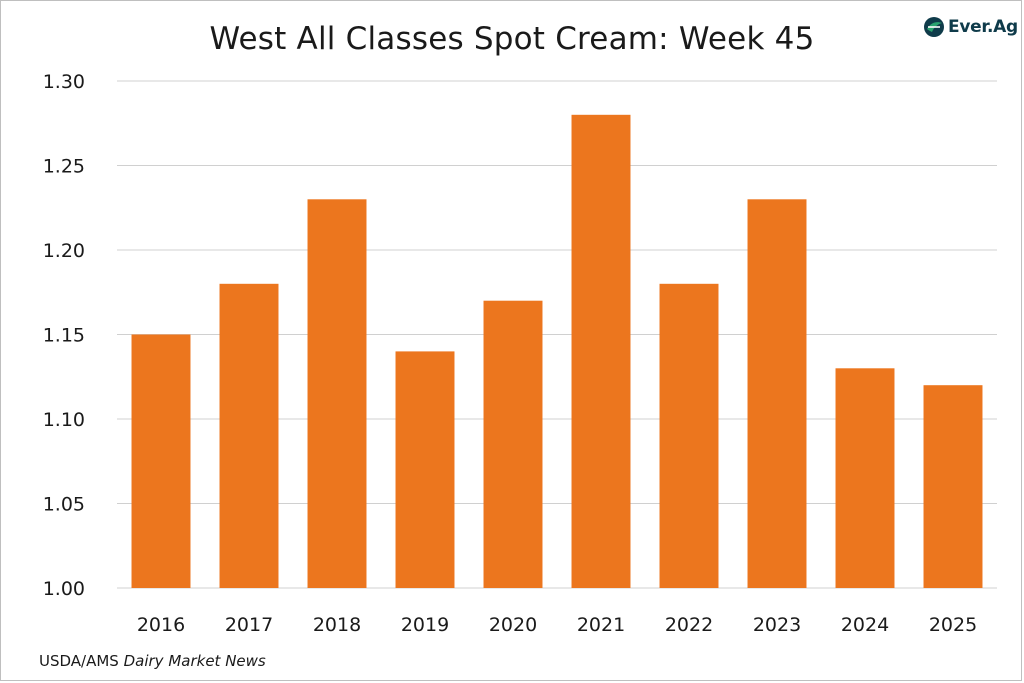  What do you see at coordinates (64, 336) in the screenshot?
I see `y-tick-label: 1.15` at bounding box center [64, 336].